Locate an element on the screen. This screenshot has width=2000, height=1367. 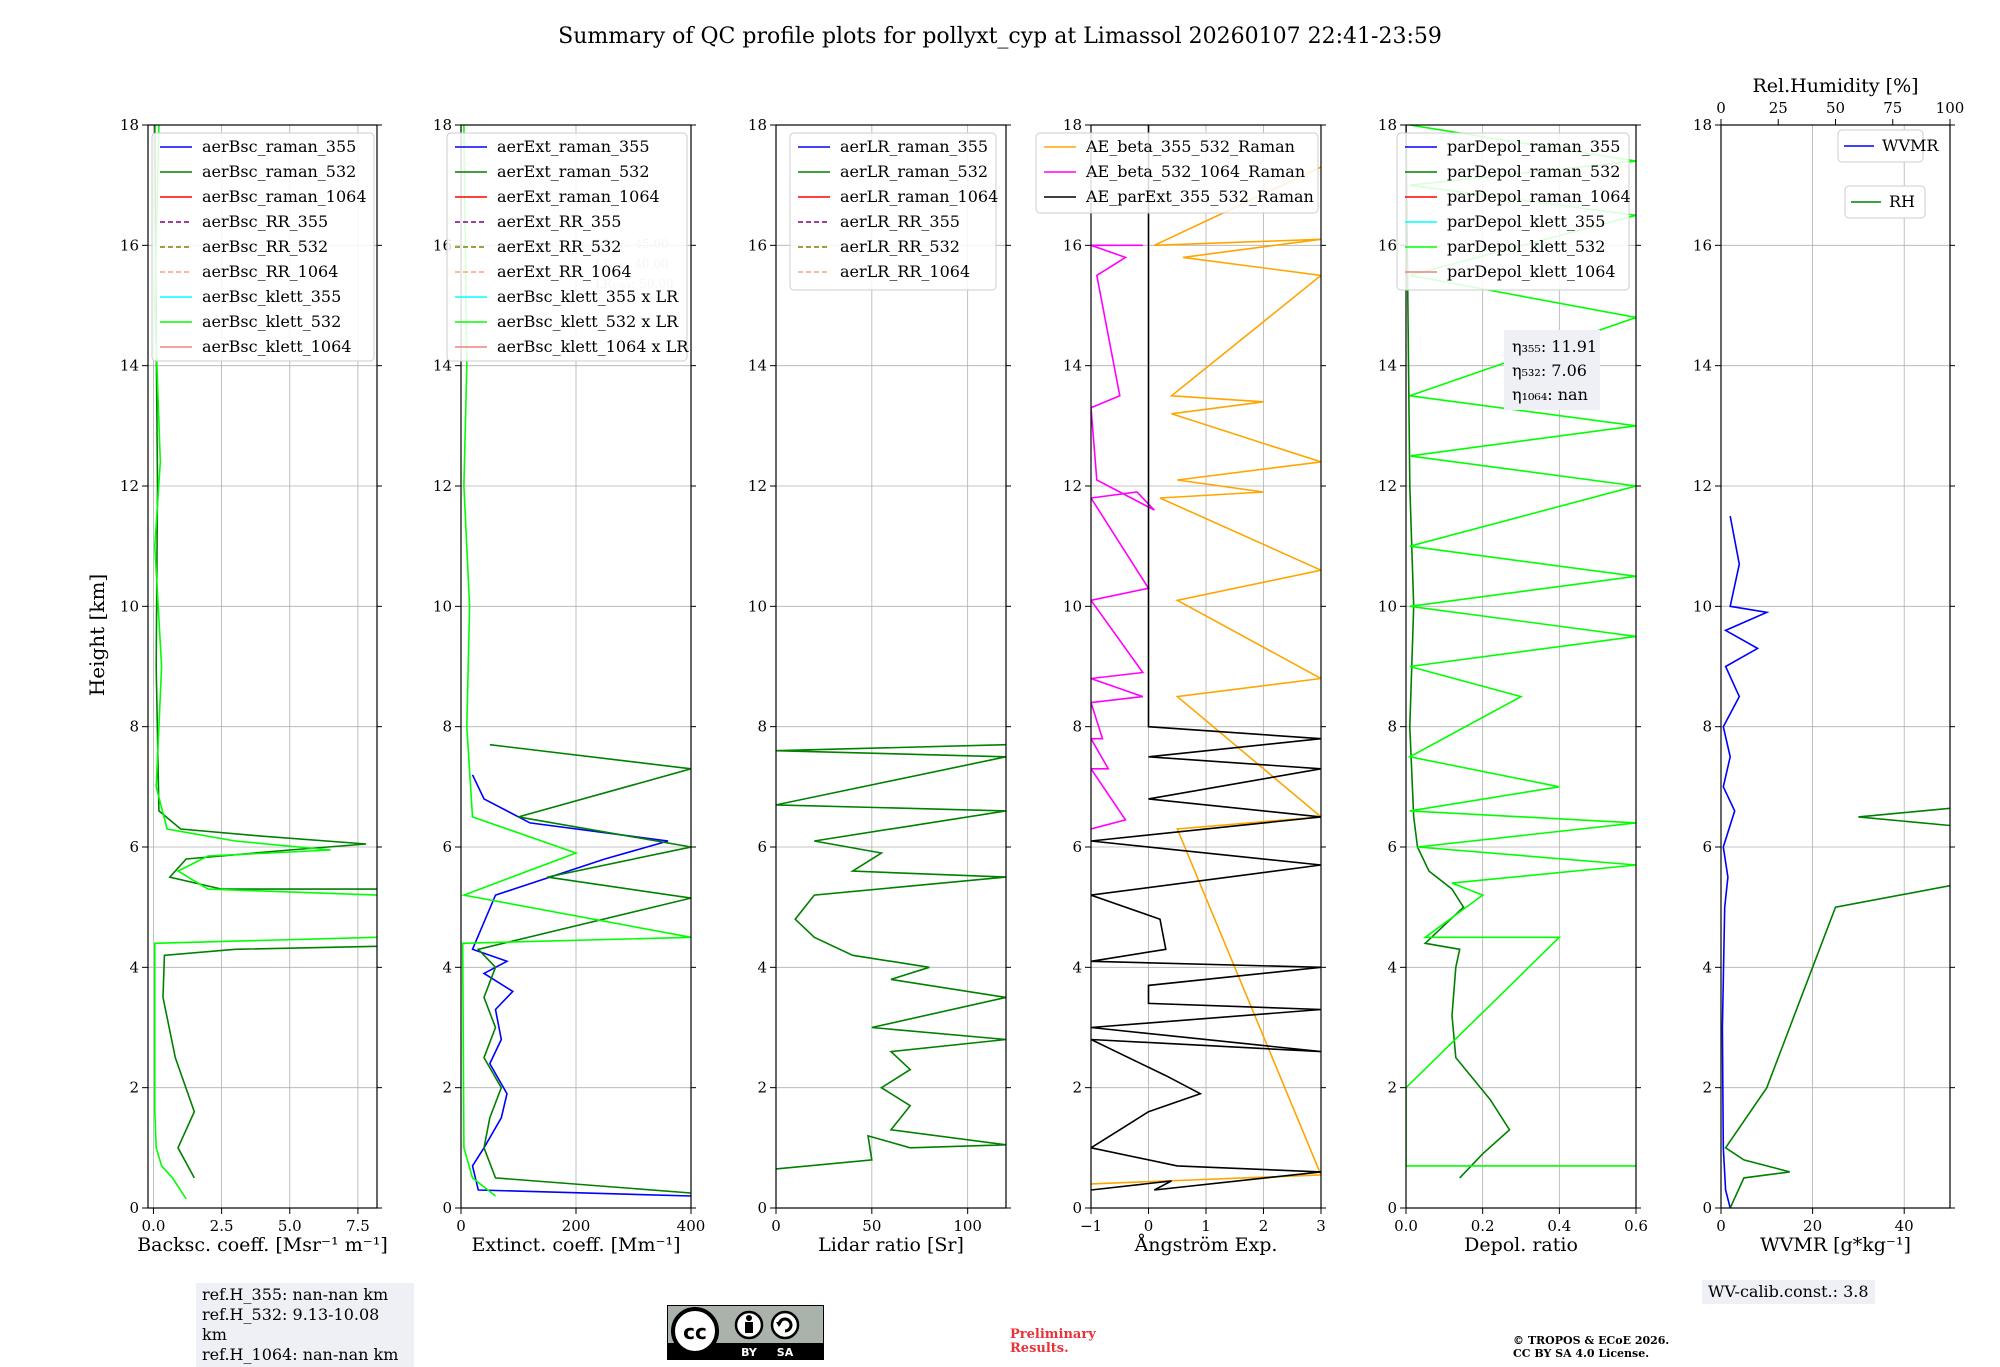
y-tick-label: 18 is located at coordinates (1702, 125).